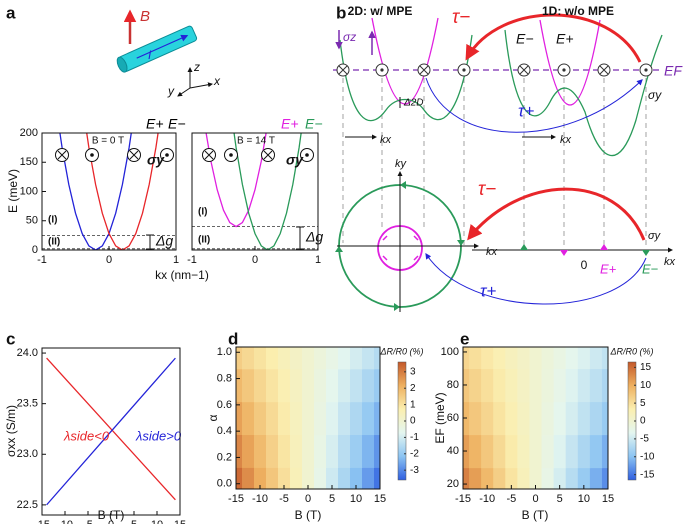  What do you see at coordinates (29, 162) in the screenshot?
I see `y-tick-label: 150` at bounding box center [29, 162].